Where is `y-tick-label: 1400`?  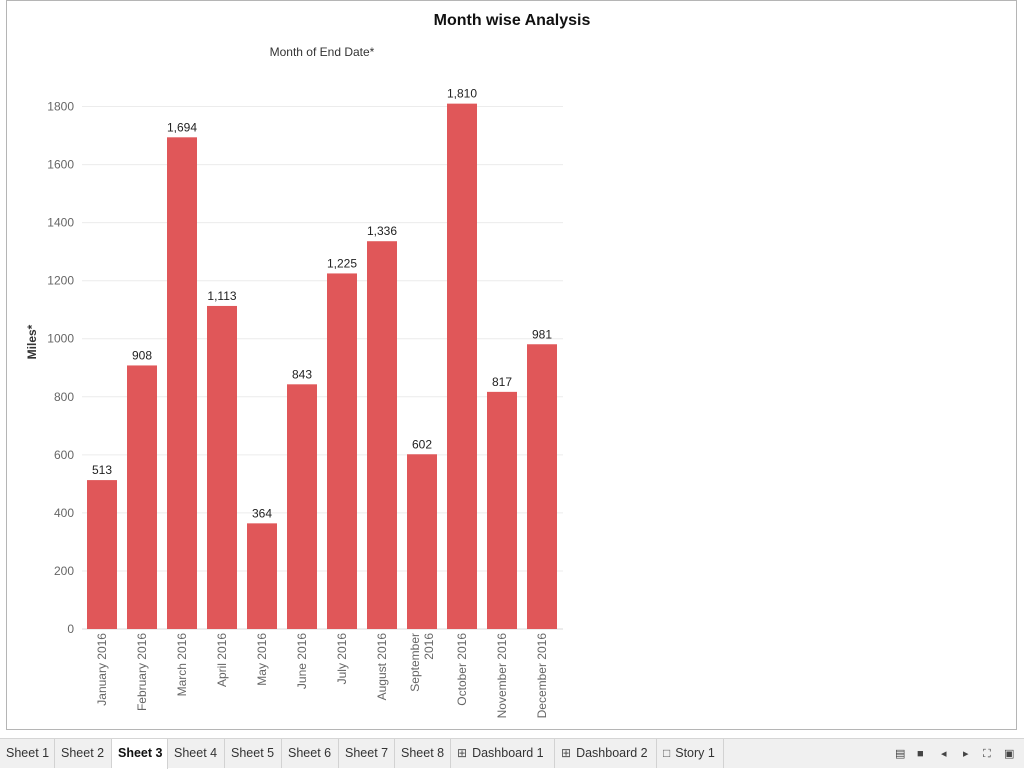 y-tick-label: 1400 is located at coordinates (60, 223).